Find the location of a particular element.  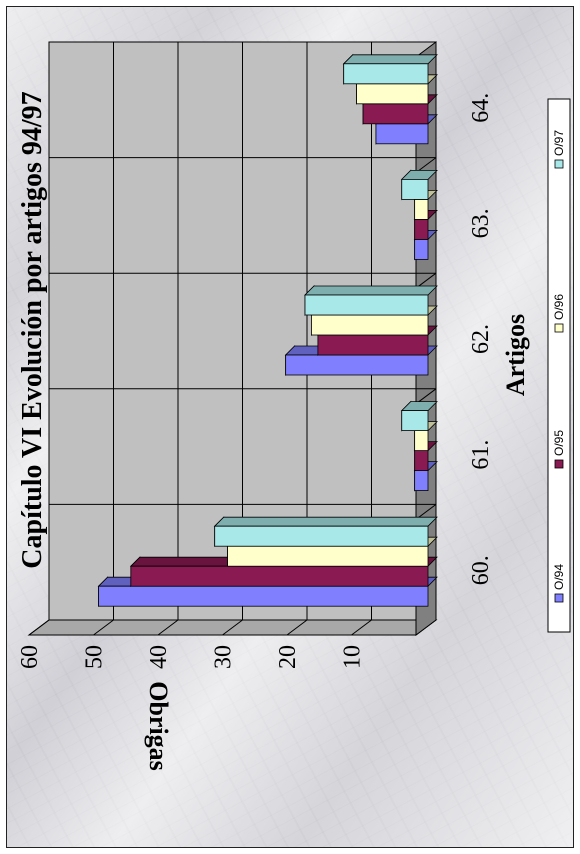

bar-O/97-63. is located at coordinates (415, 189).